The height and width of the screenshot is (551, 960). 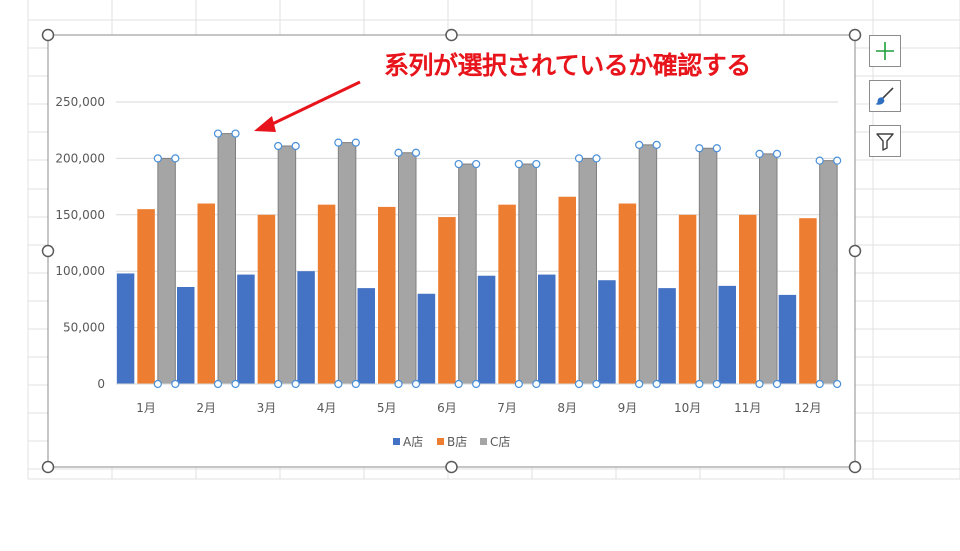 I want to click on bar-A店-11月, so click(x=727, y=334).